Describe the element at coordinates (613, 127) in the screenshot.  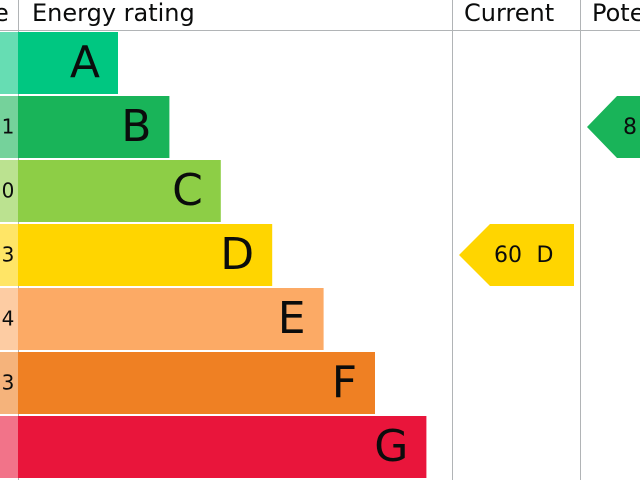
I see `potential-arrow` at that location.